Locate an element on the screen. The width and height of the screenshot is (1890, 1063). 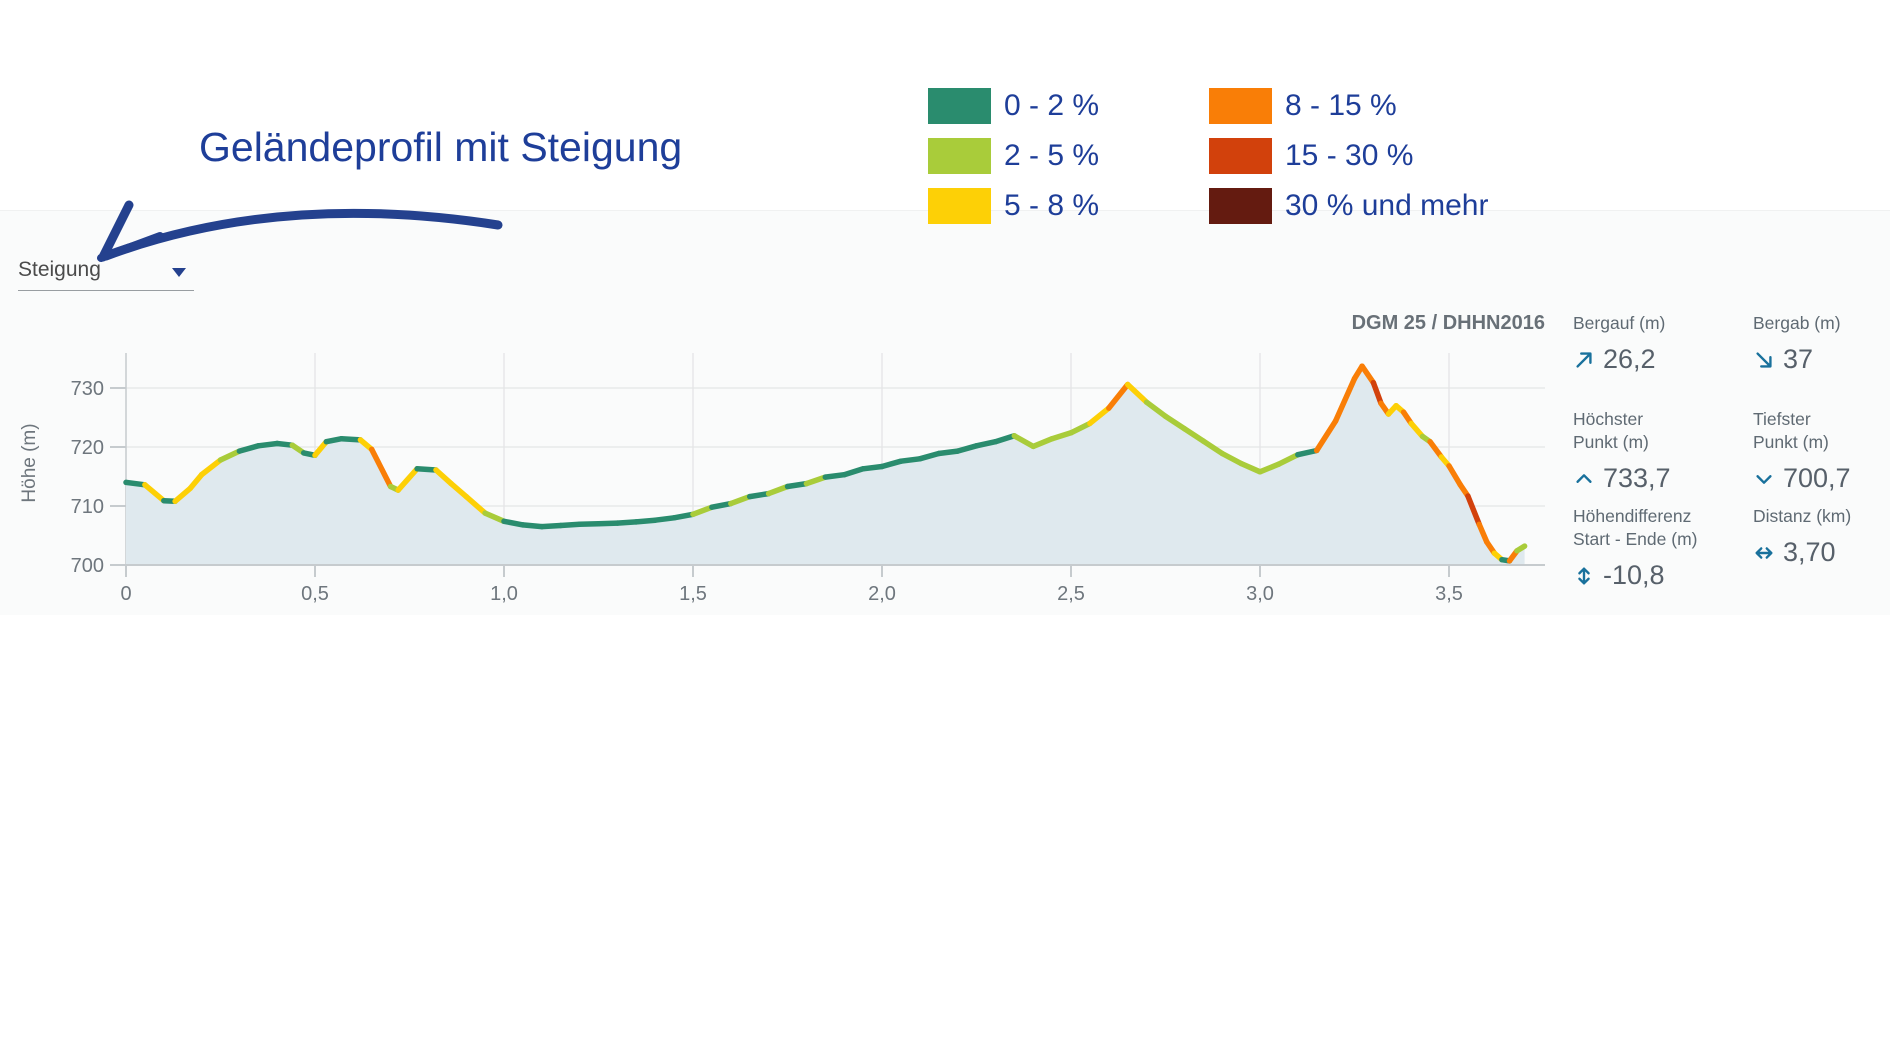
stat-label: Höchster Punkt (m) is located at coordinates (1611, 430).